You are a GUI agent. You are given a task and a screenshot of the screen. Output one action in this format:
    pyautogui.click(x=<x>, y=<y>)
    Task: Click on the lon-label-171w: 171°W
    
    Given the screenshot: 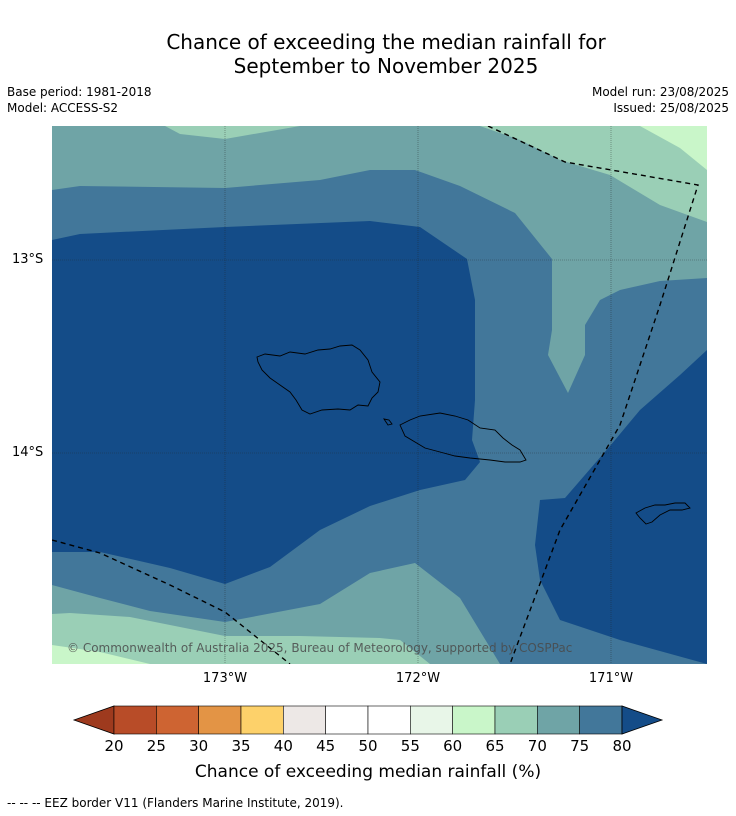 What is the action you would take?
    pyautogui.click(x=611, y=678)
    